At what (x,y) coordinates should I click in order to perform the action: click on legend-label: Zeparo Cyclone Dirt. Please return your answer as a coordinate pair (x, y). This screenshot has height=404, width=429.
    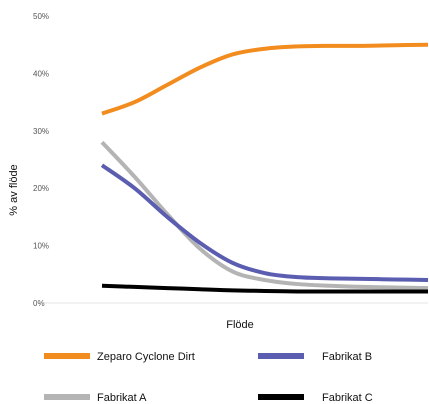
    Looking at the image, I should click on (146, 357).